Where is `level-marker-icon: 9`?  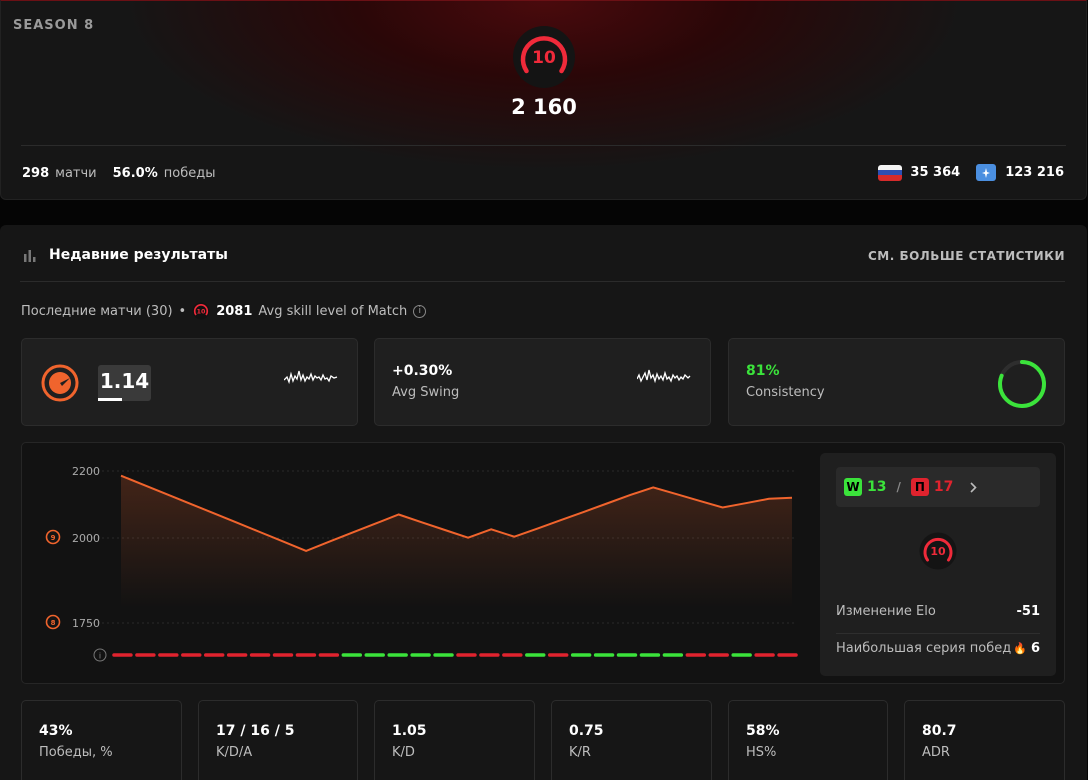
level-marker-icon: 9 is located at coordinates (53, 537).